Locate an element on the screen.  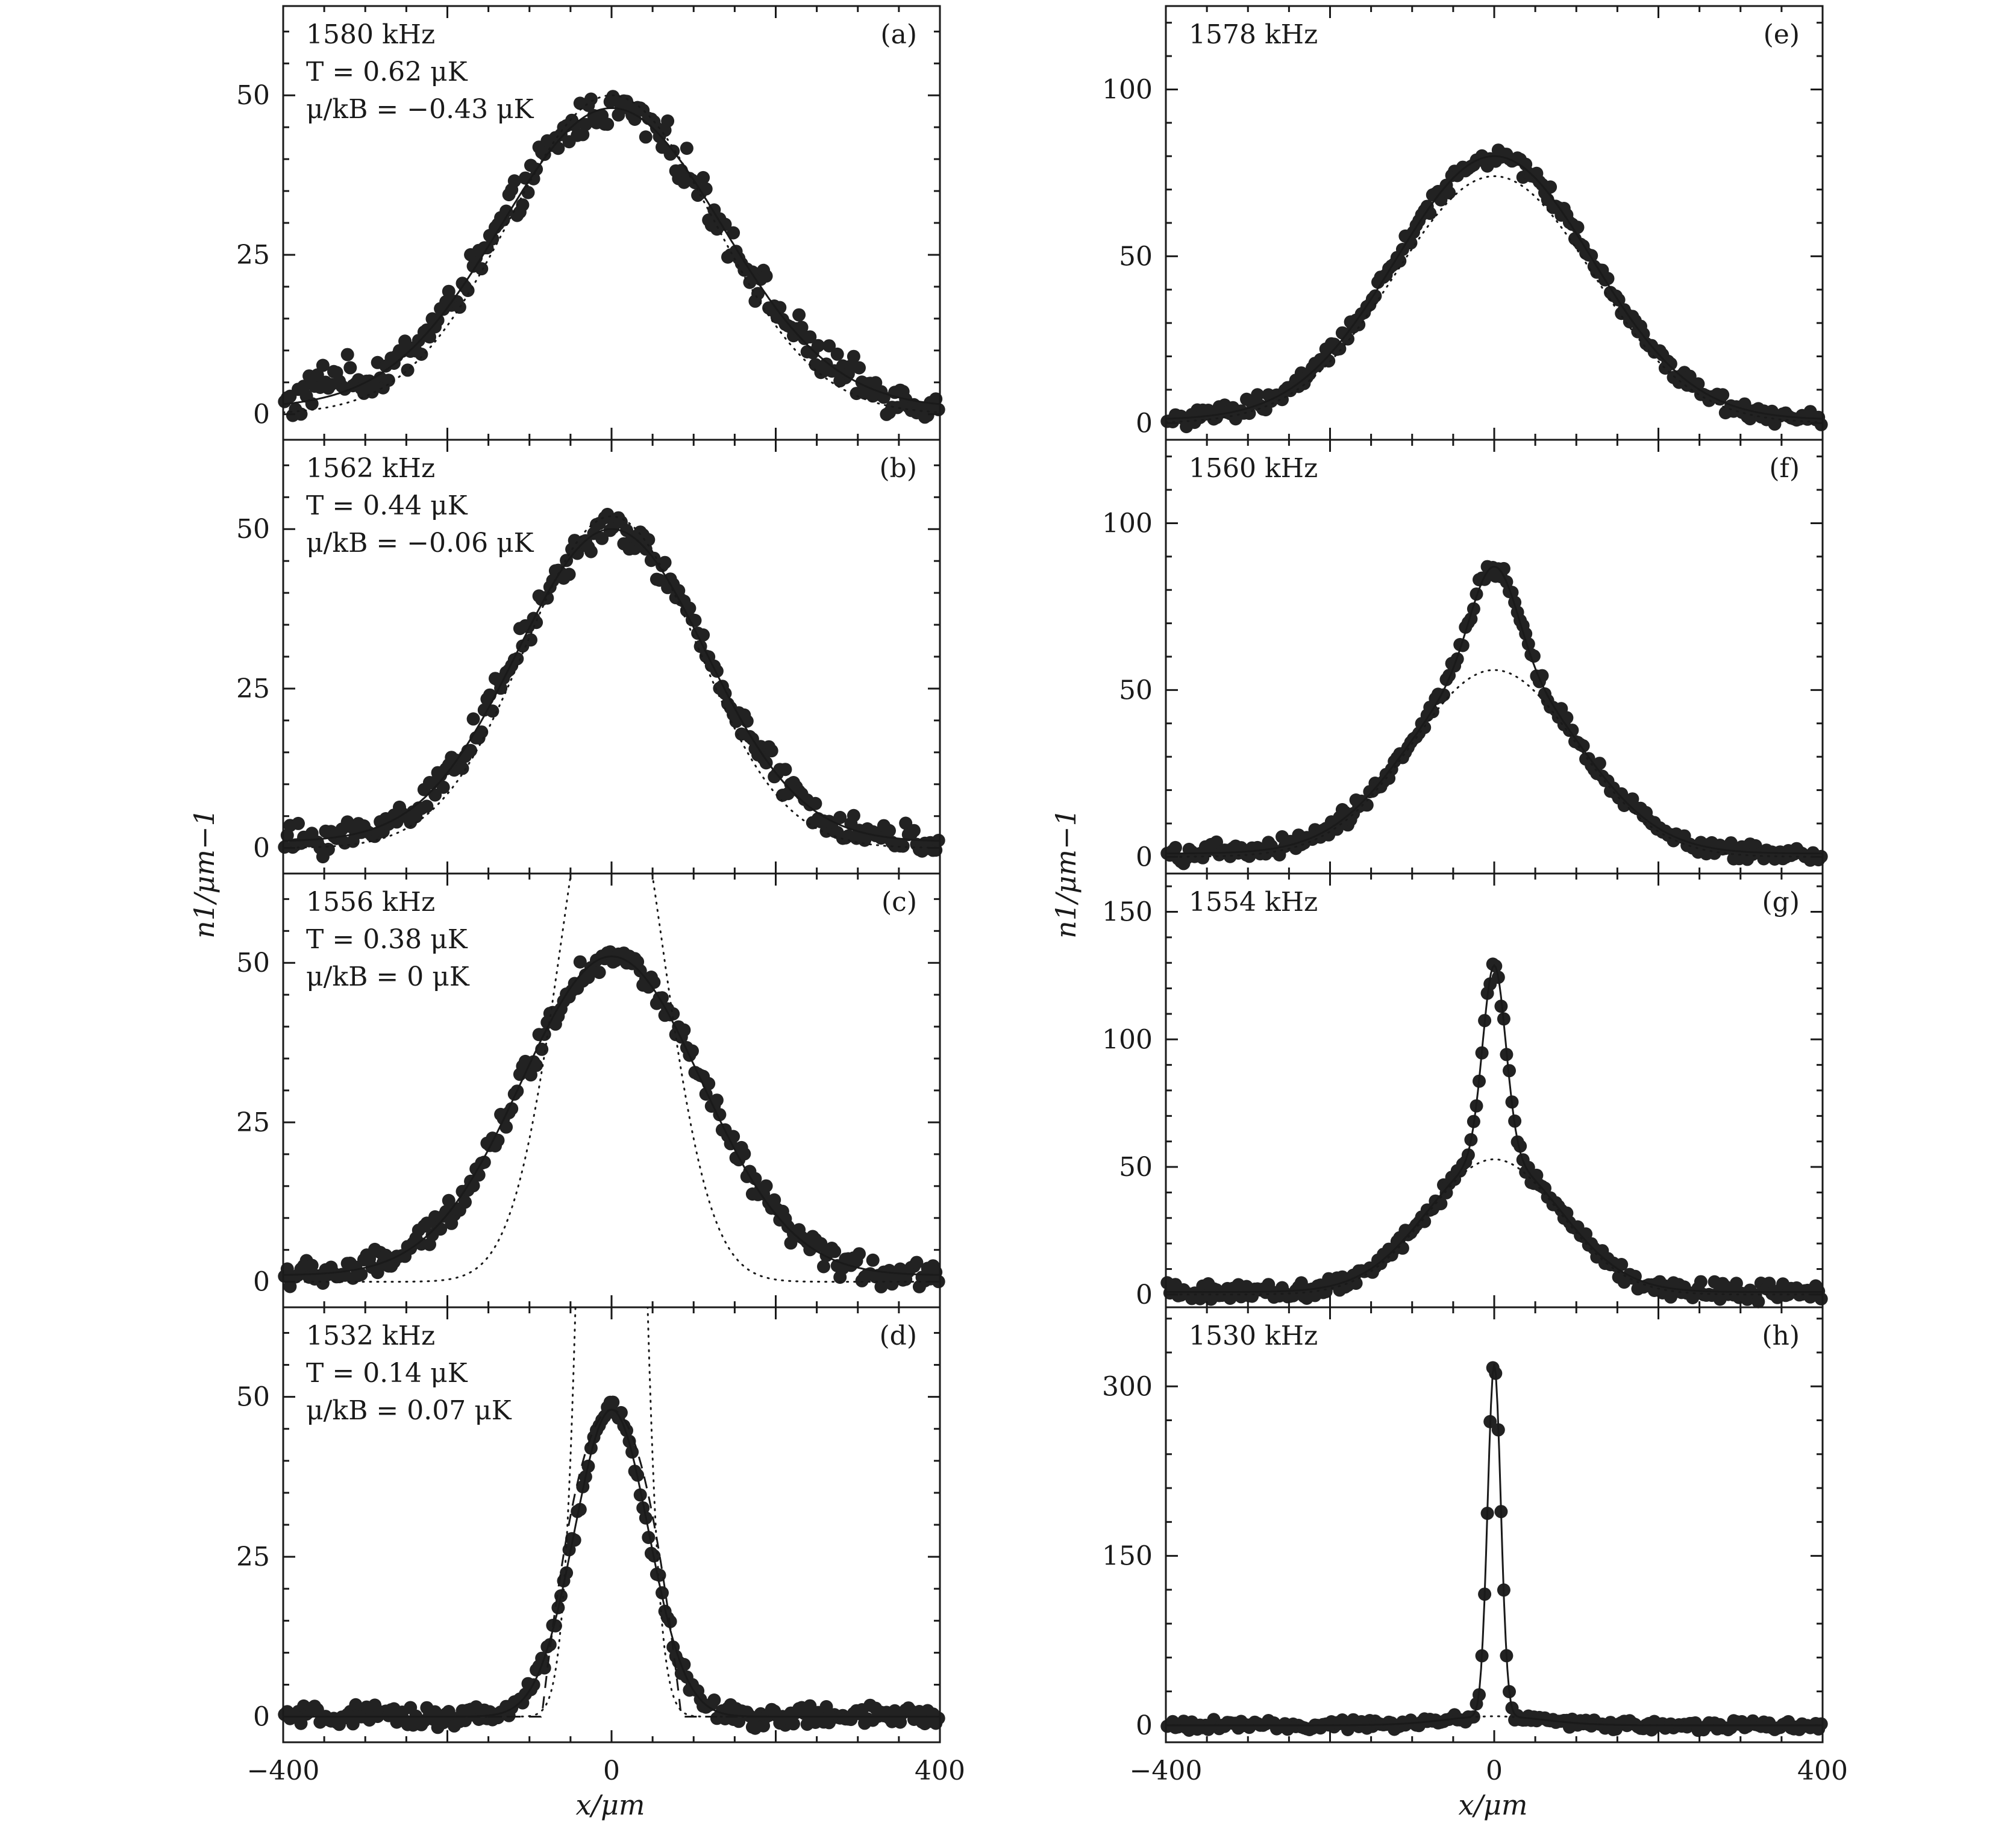
panel-annotation: 1532 kHz is located at coordinates (371, 1336).